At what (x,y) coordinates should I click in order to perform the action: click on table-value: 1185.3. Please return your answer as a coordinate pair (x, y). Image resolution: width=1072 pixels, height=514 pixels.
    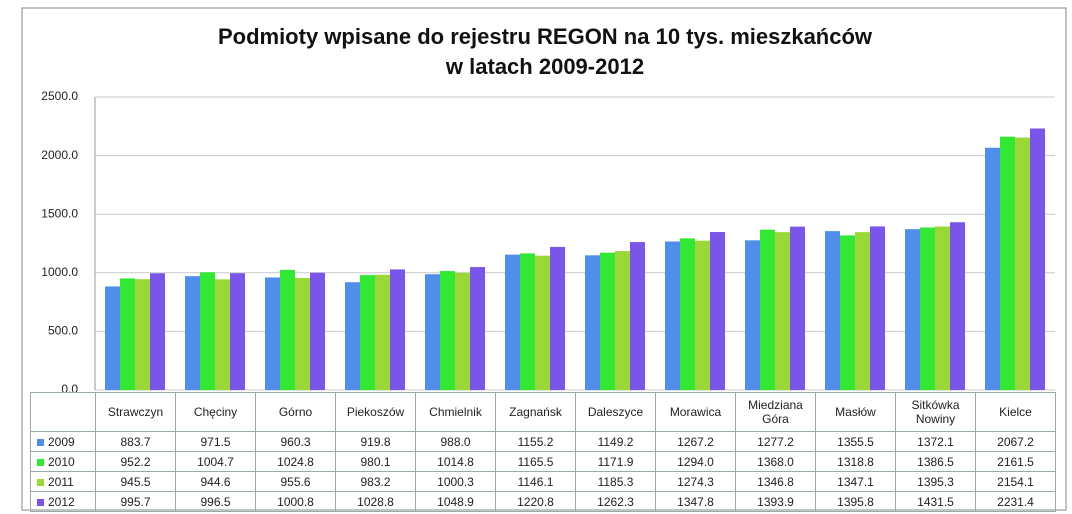
    Looking at the image, I should click on (615, 481).